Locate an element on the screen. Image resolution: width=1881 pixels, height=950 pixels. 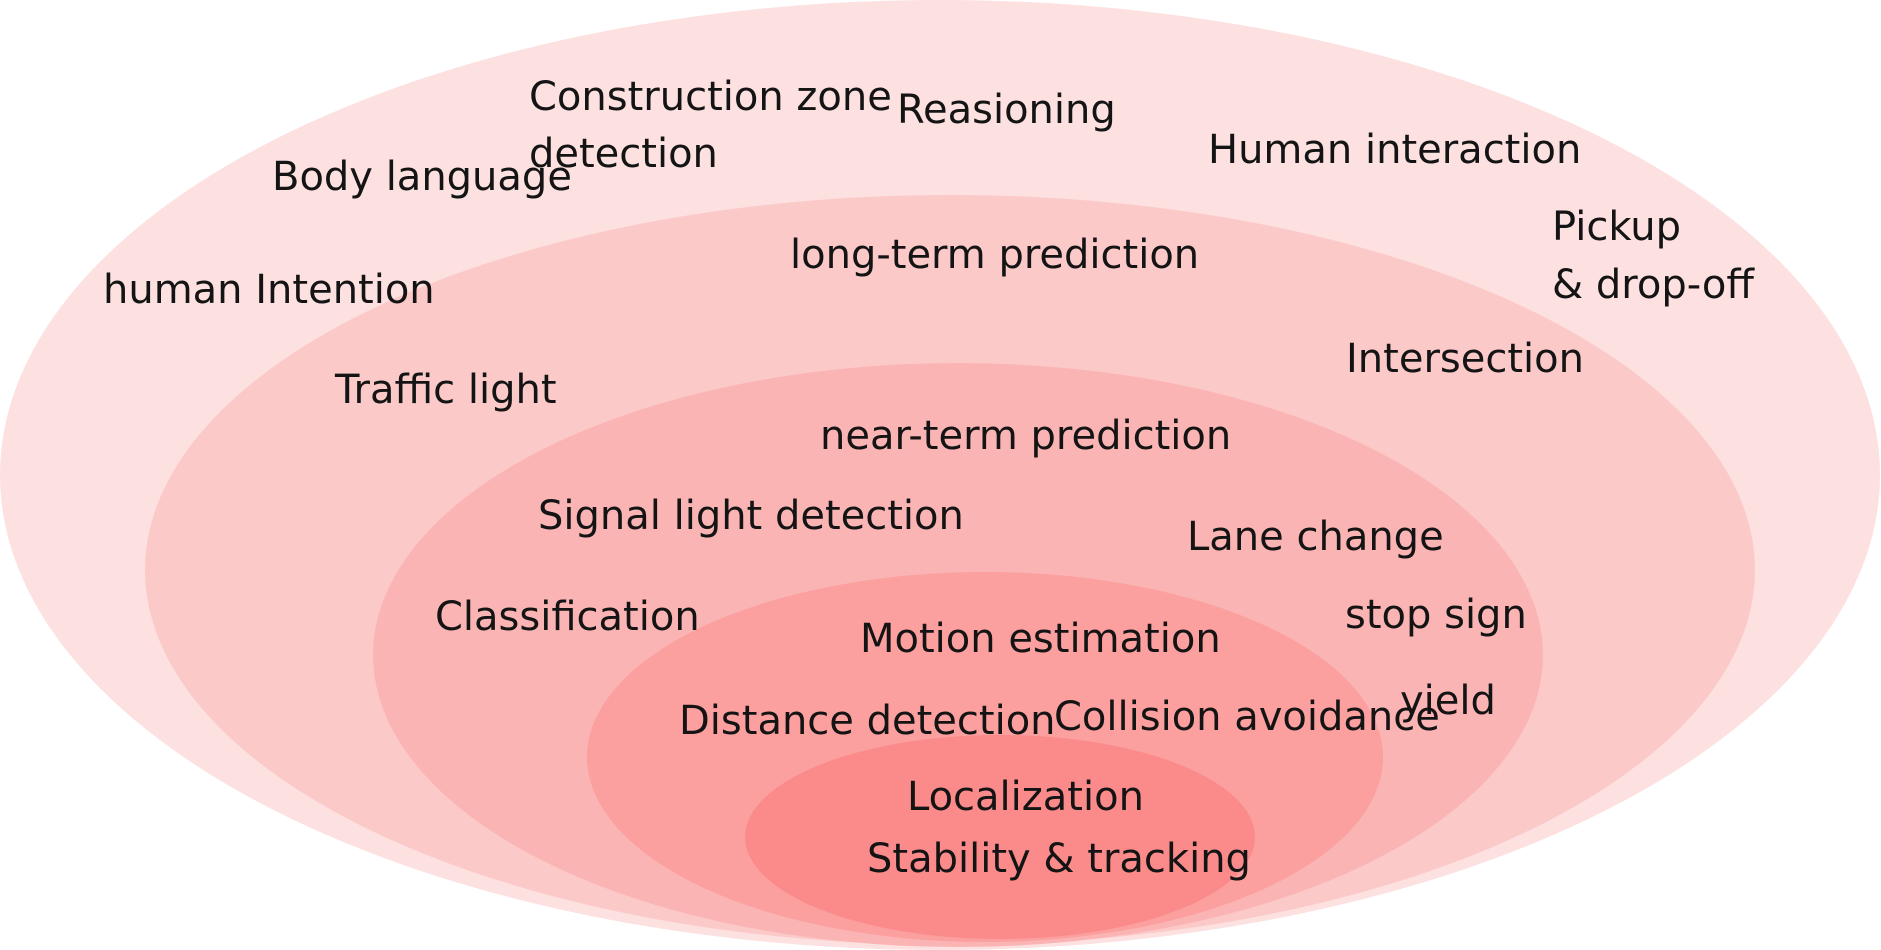
label-construction-zone-line1: Construction zone is located at coordinates (710, 97).